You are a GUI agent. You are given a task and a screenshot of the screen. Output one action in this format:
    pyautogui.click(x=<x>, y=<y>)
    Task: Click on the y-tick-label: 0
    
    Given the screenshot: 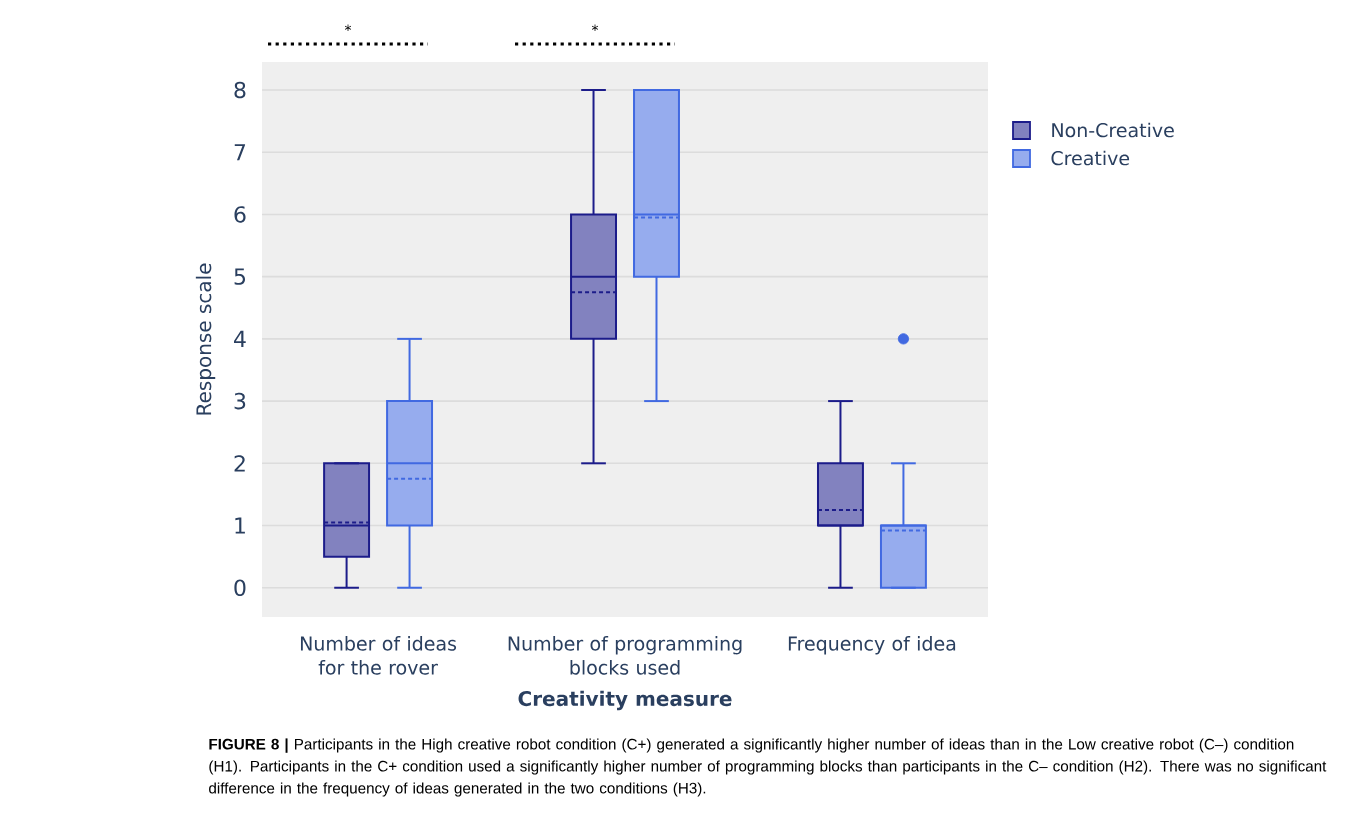 What is the action you would take?
    pyautogui.click(x=240, y=588)
    